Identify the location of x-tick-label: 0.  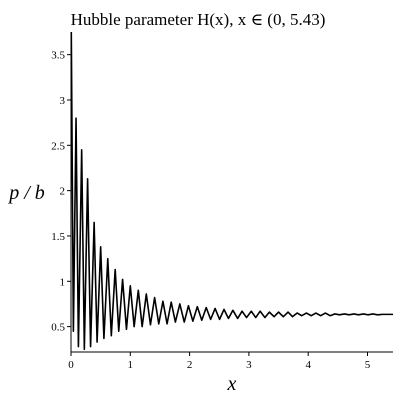
(71, 365).